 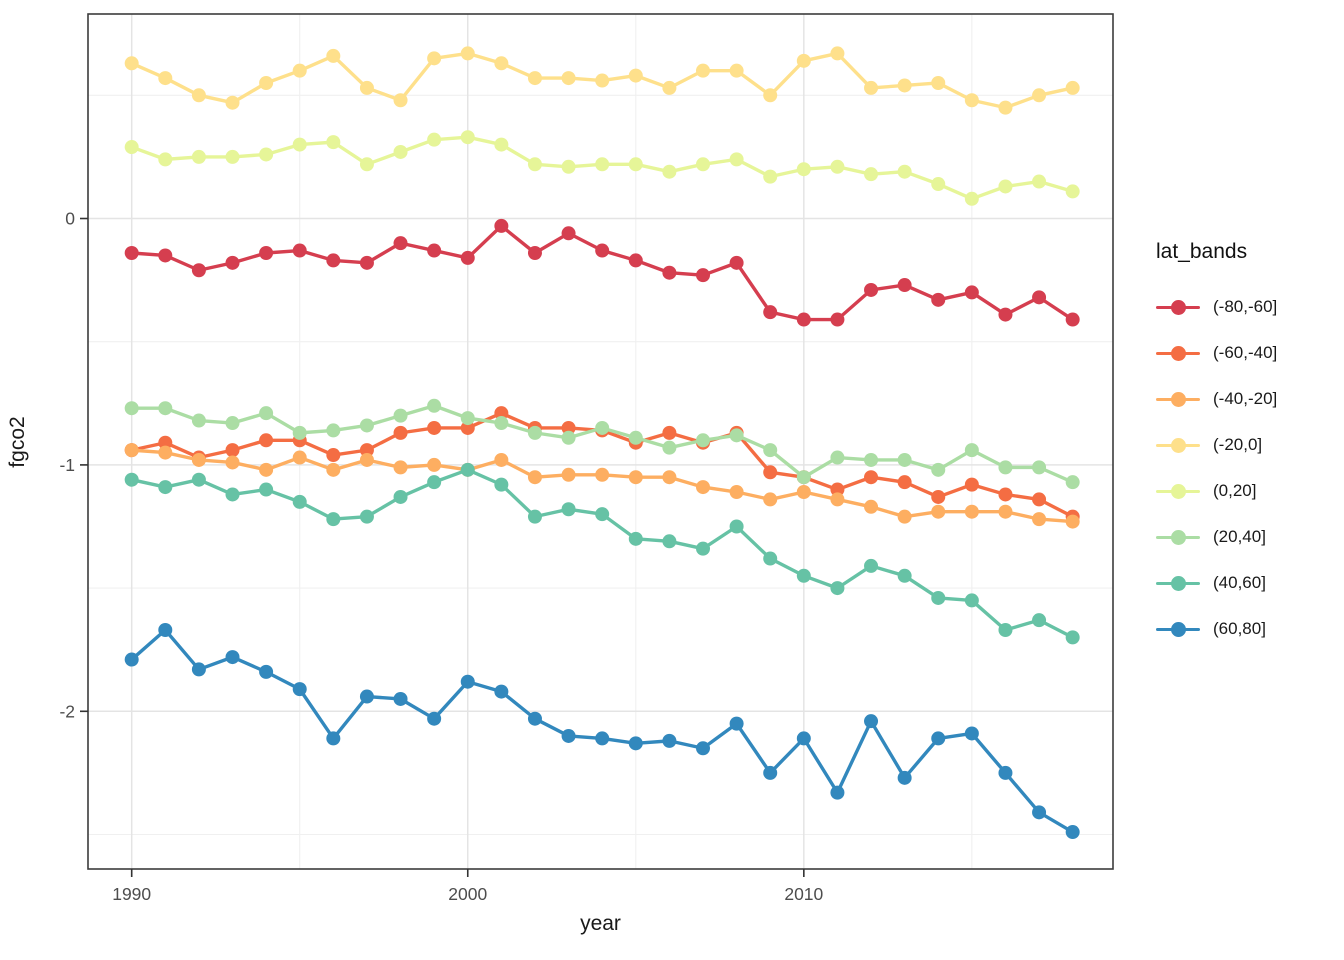 I want to click on legend-item: (20,40], so click(x=1216, y=537).